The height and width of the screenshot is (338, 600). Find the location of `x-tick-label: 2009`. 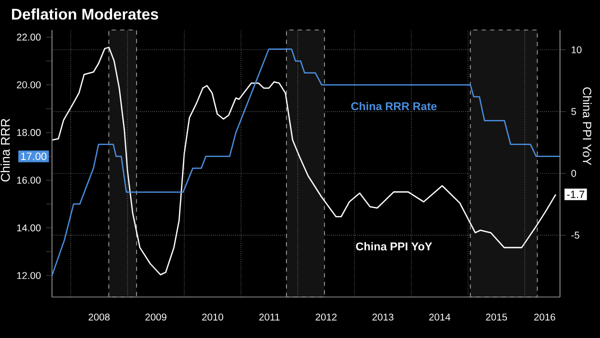

x-tick-label: 2009 is located at coordinates (155, 317).